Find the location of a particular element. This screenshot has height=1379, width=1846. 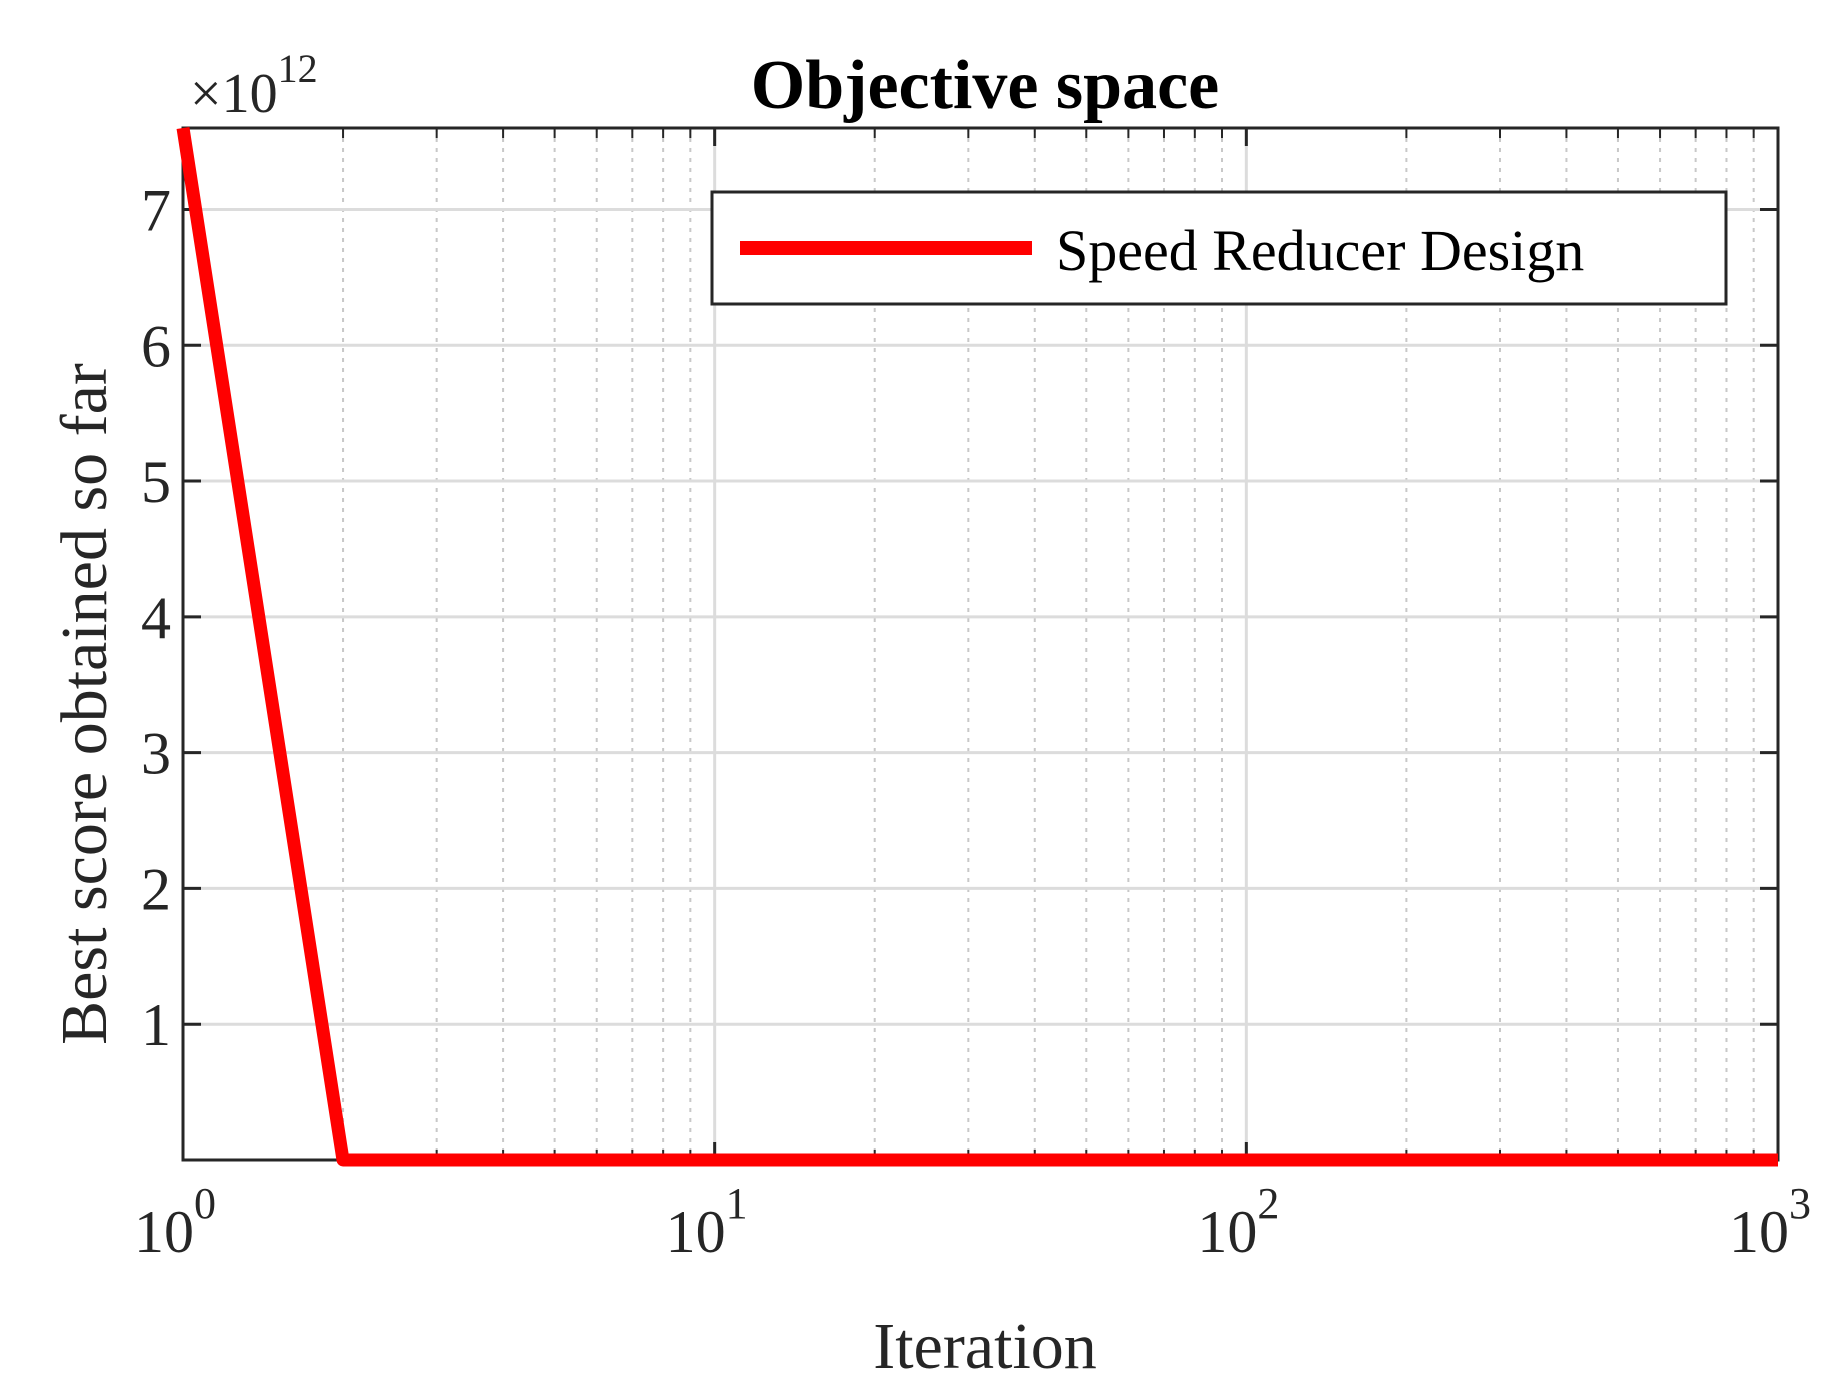

y-exponent-label: ×10¹² is located at coordinates (254, 85).